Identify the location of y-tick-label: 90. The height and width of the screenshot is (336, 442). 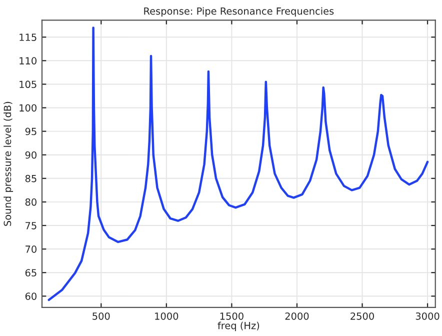
(30, 155).